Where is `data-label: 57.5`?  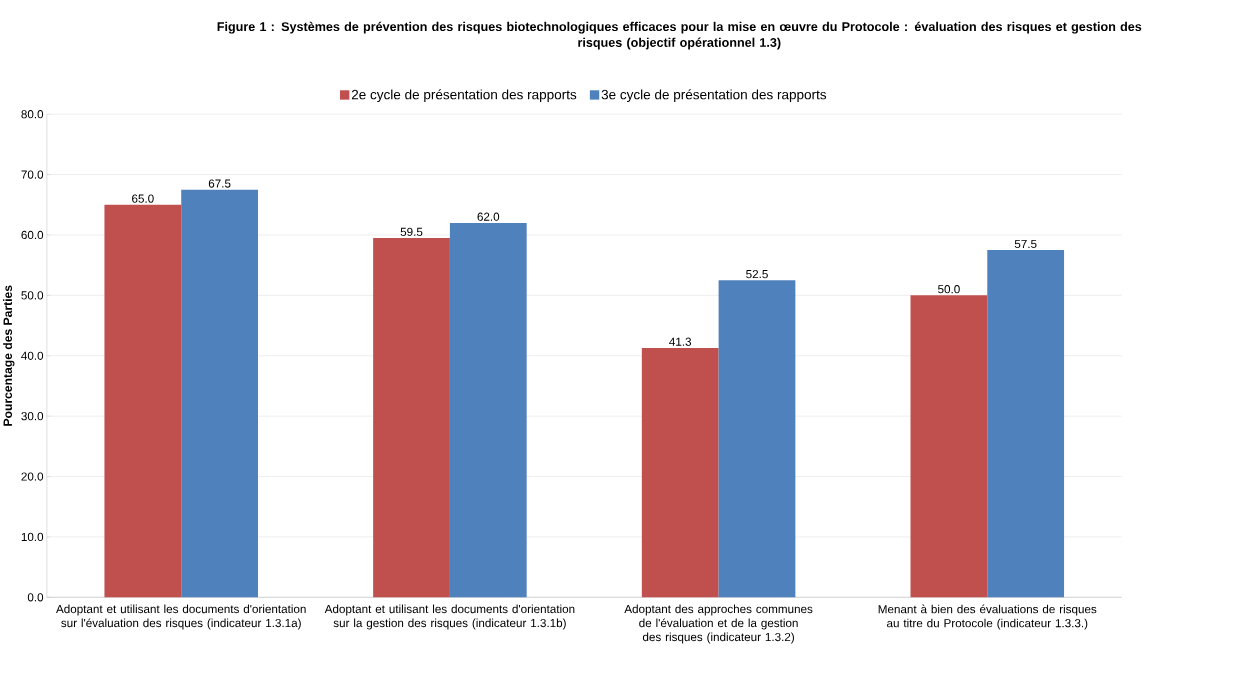
data-label: 57.5 is located at coordinates (1025, 243).